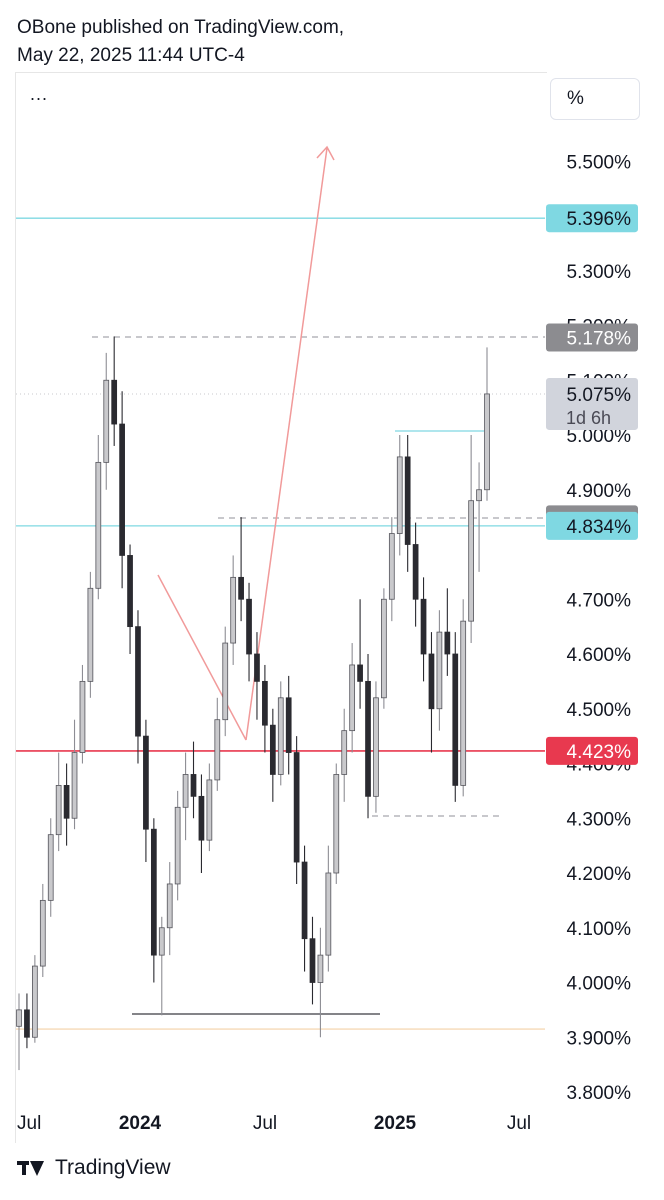 This screenshot has height=1200, width=664. What do you see at coordinates (131, 55) in the screenshot?
I see `publish-timestamp: May 22, 2025 11:44 UTC-4` at bounding box center [131, 55].